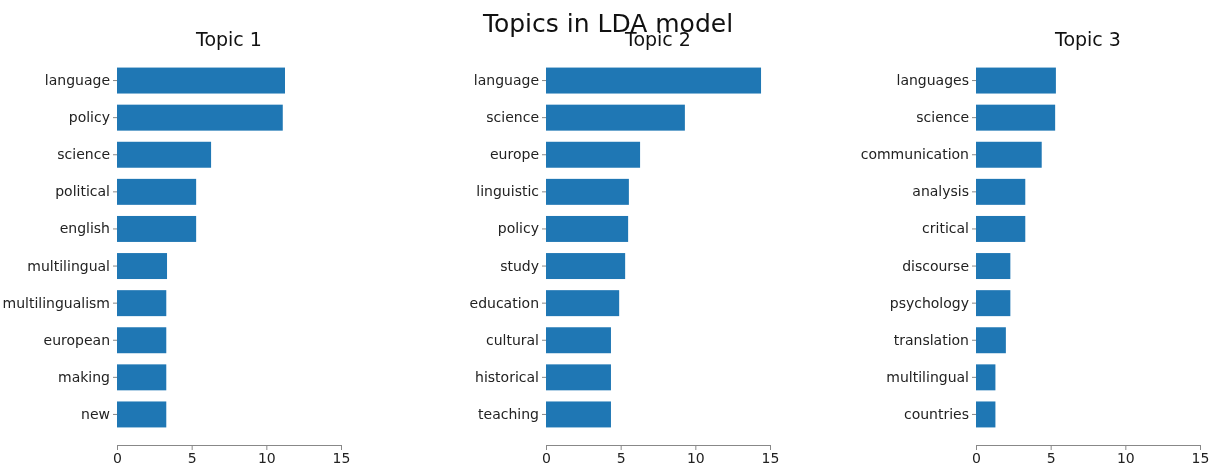 This screenshot has height=465, width=1216. I want to click on chart-title: Topic 1, so click(228, 39).